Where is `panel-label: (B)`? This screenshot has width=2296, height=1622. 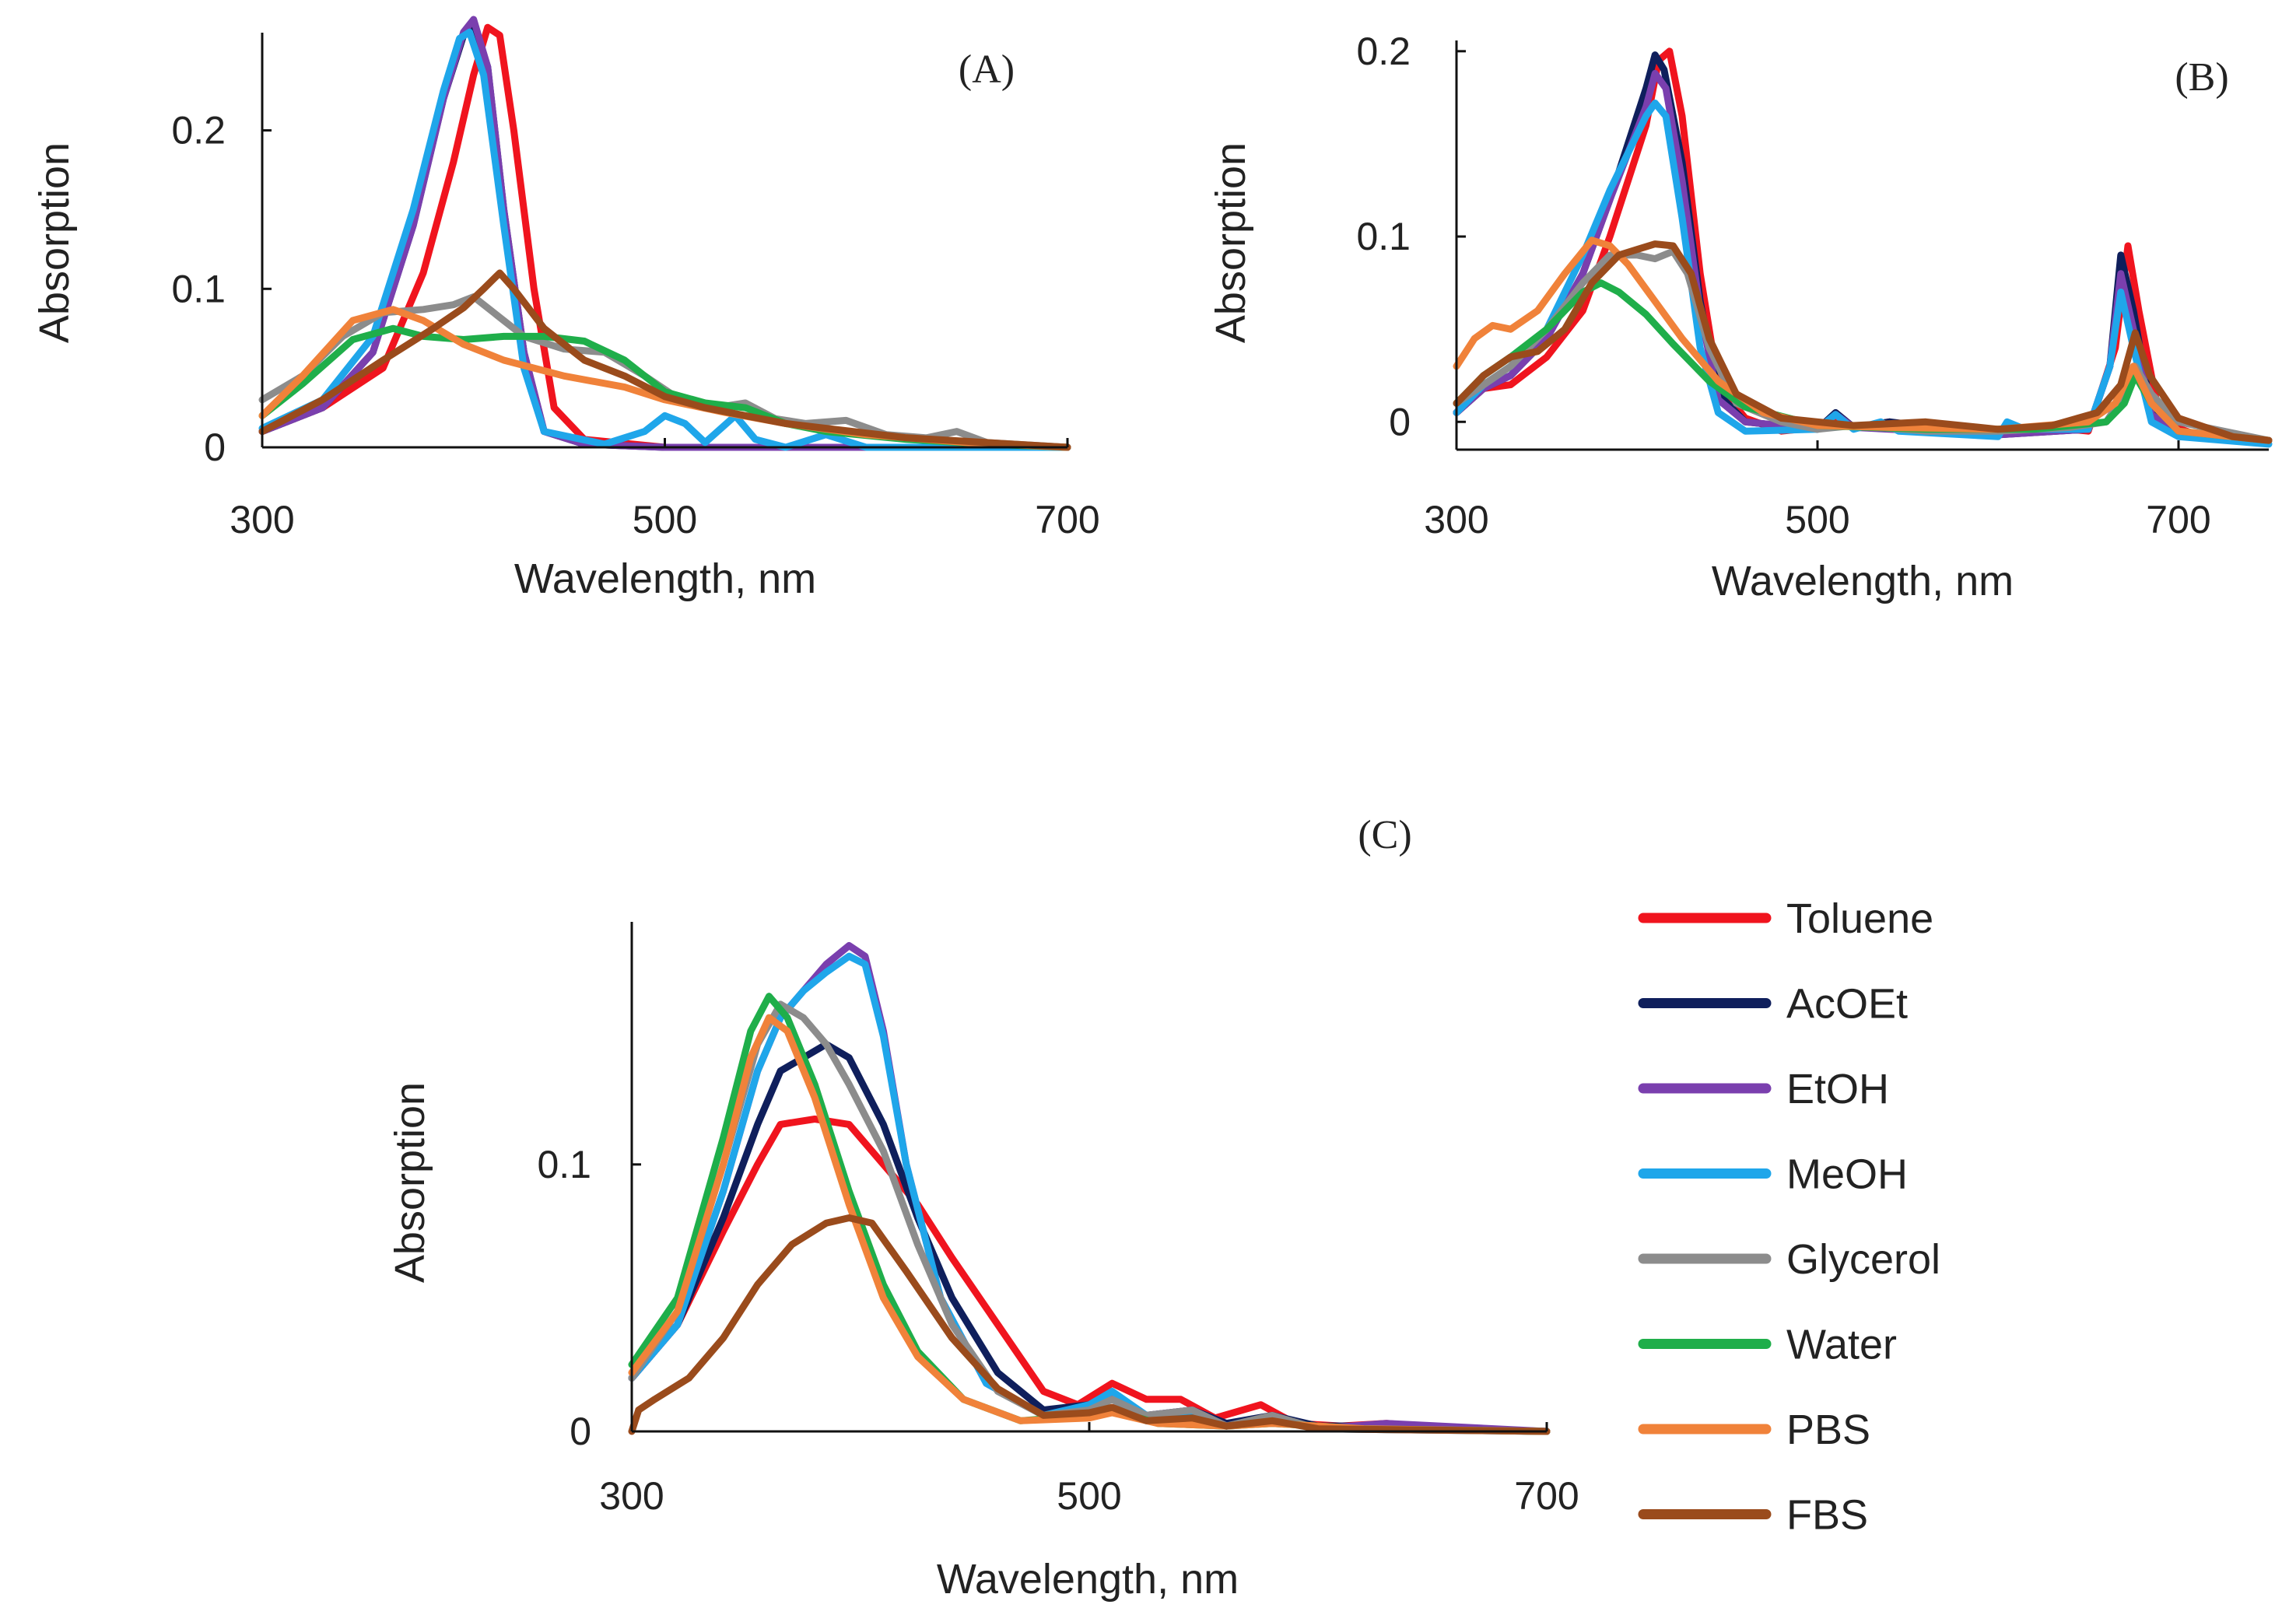
panel-label: (B) is located at coordinates (2201, 77).